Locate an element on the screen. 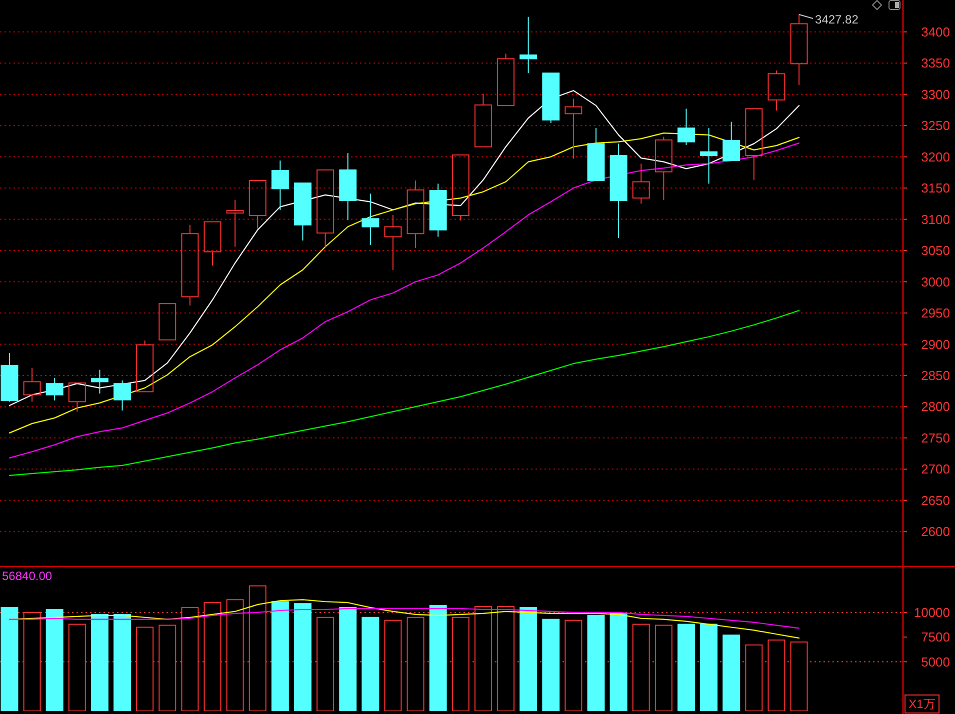 The width and height of the screenshot is (955, 714). y-tick-label: 2950 is located at coordinates (935, 313).